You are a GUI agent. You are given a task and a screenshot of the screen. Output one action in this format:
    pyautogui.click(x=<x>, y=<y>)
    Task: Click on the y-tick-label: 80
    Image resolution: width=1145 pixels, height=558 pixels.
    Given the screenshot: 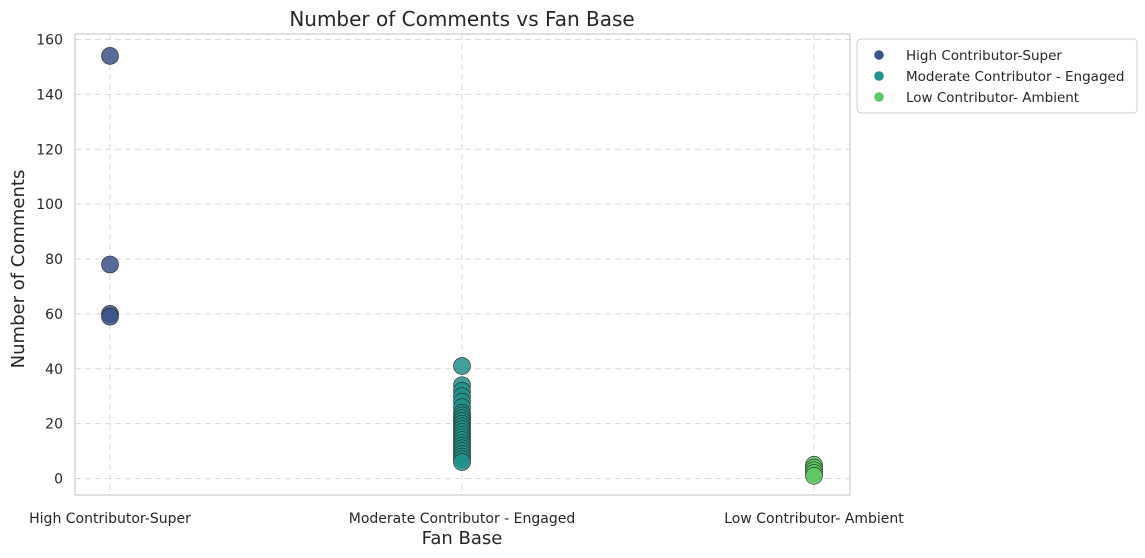 What is the action you would take?
    pyautogui.click(x=54, y=260)
    